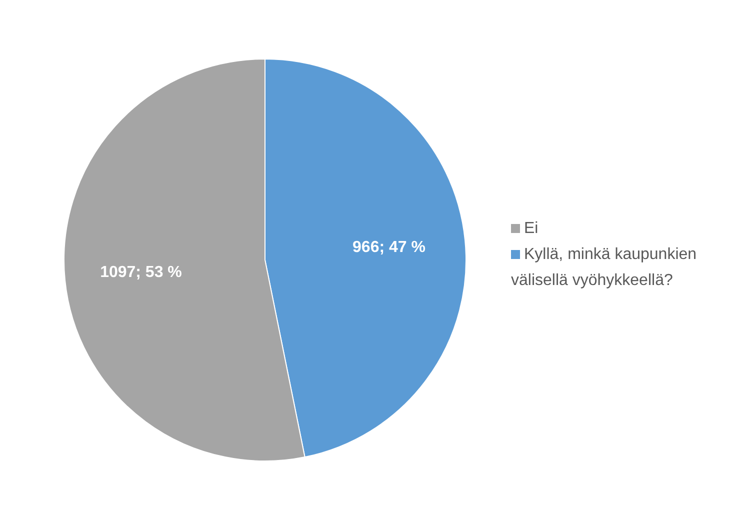 This screenshot has height=510, width=749. Describe the element at coordinates (531, 228) in the screenshot. I see `legend-label: Ei` at that location.